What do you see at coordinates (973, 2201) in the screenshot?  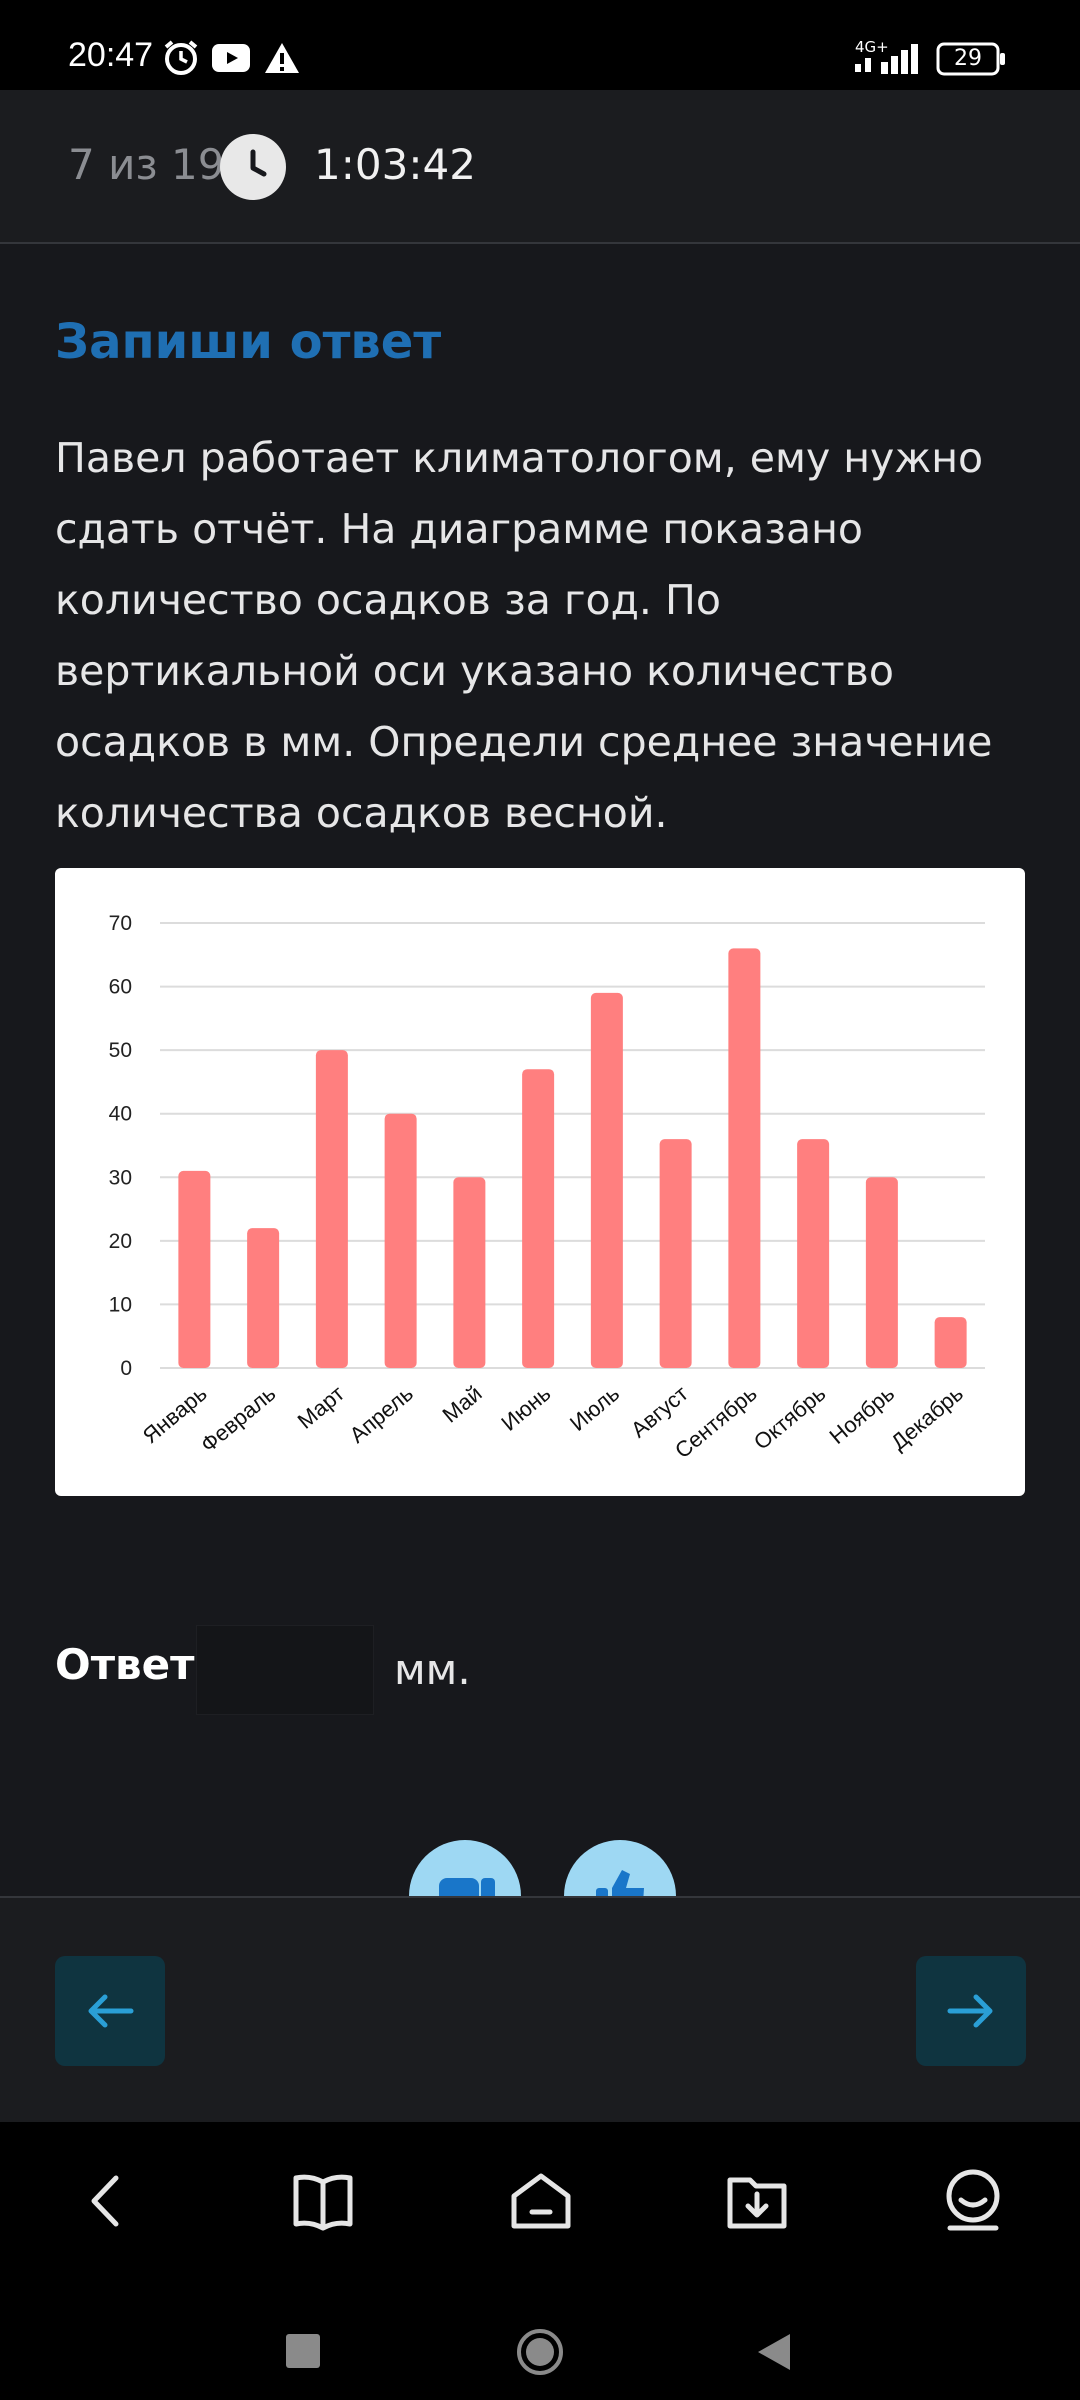 I see `profile-icon` at bounding box center [973, 2201].